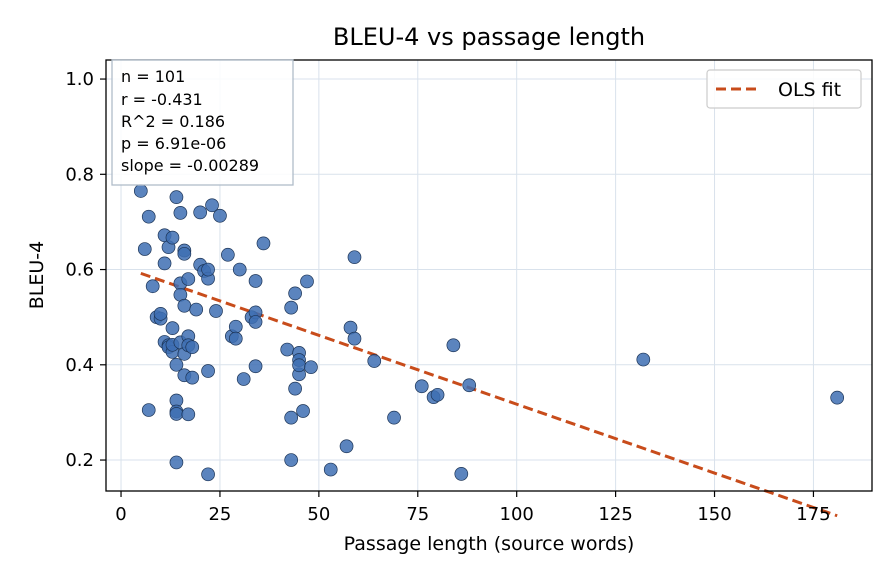  What do you see at coordinates (153, 76) in the screenshot?
I see `stats-n: n = 101` at bounding box center [153, 76].